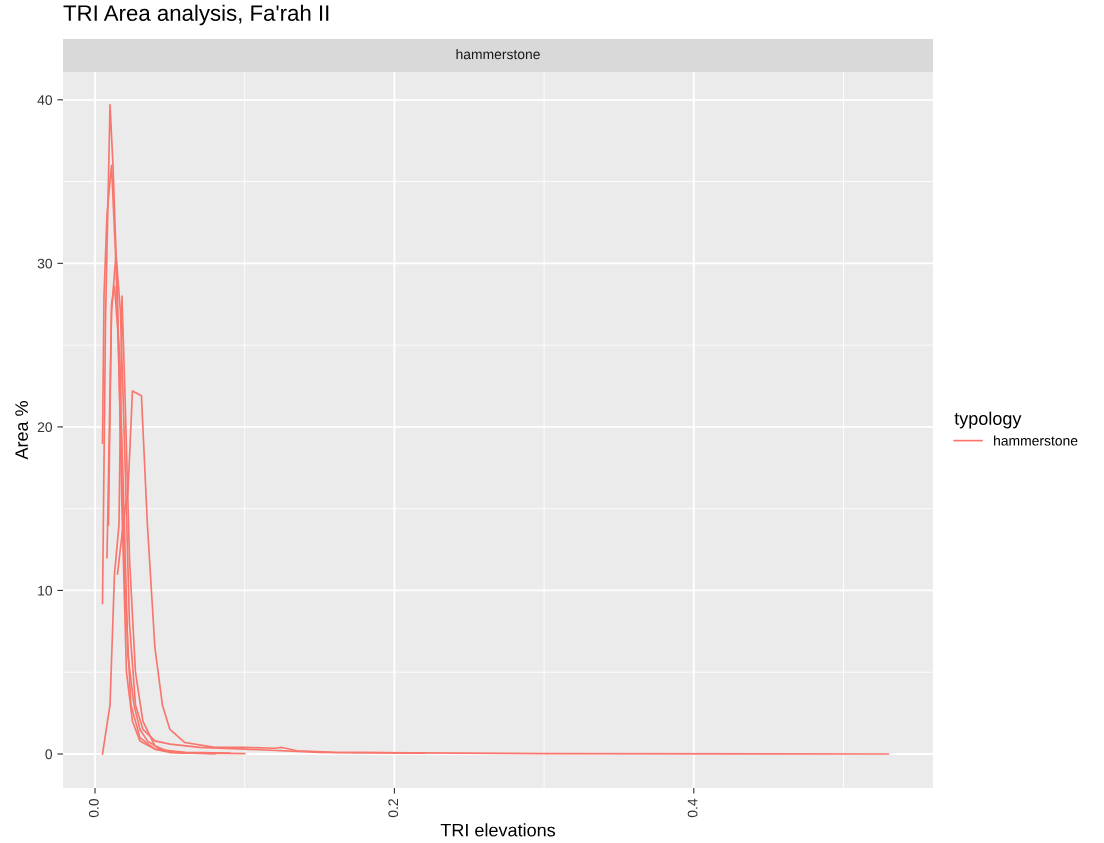 Image resolution: width=1104 pixels, height=843 pixels. Describe the element at coordinates (45, 263) in the screenshot. I see `y-tick-label: 30` at that location.